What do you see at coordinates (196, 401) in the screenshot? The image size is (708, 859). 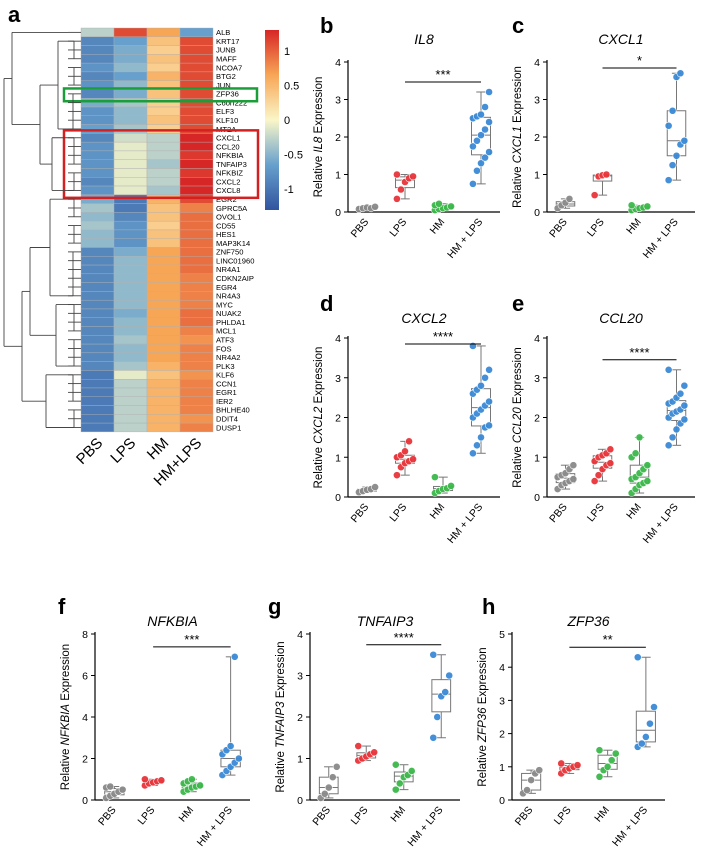 I see `heatmap-cell-IER2-HM+LPS` at bounding box center [196, 401].